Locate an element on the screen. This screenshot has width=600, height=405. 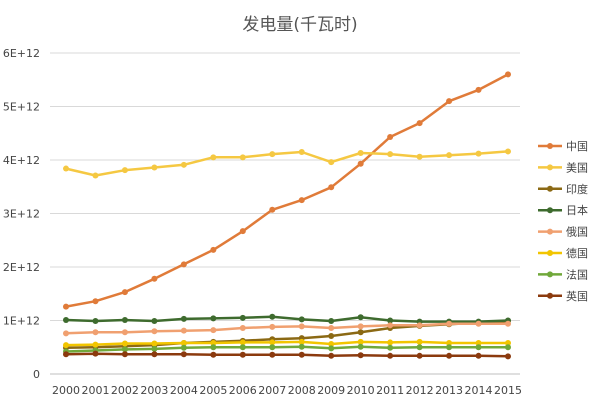
legend-item: 俄国 is located at coordinates (563, 232).